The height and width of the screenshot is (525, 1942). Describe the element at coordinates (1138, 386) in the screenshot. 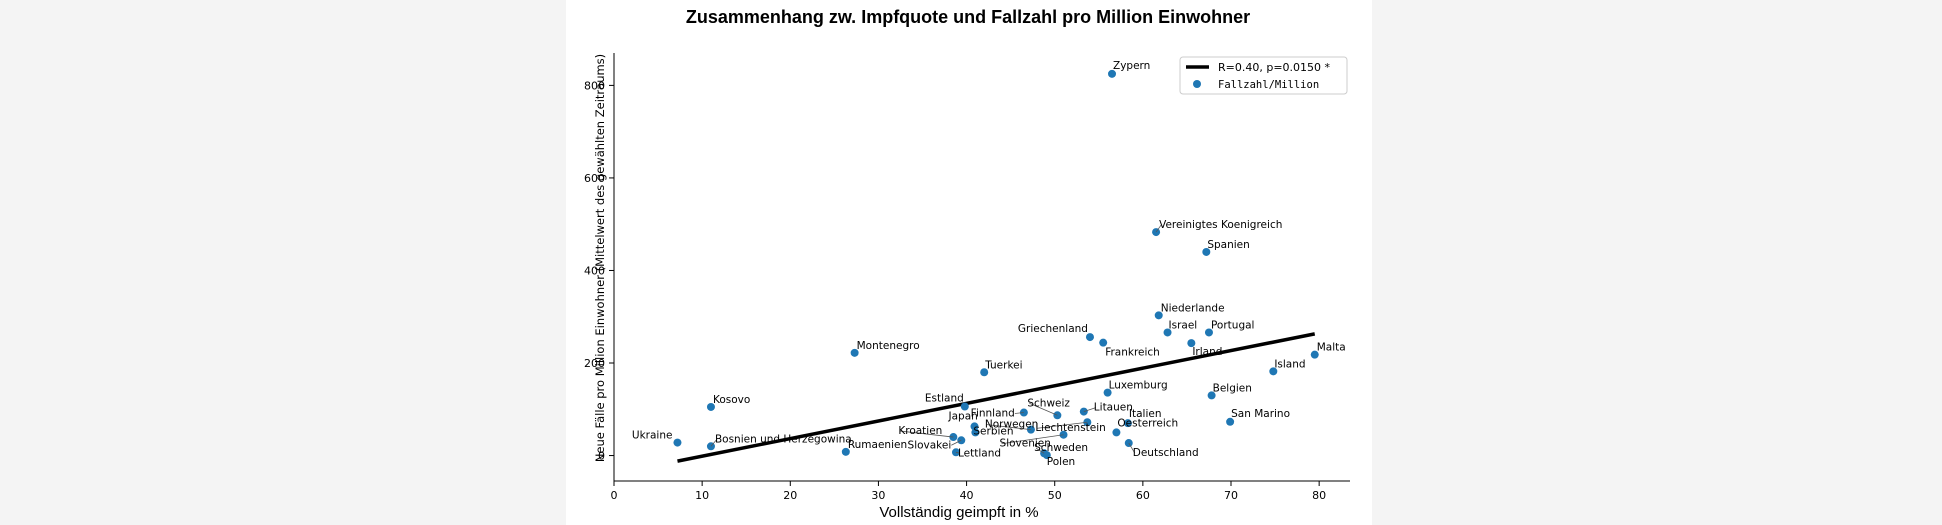

I see `point-label: Luxemburg` at that location.